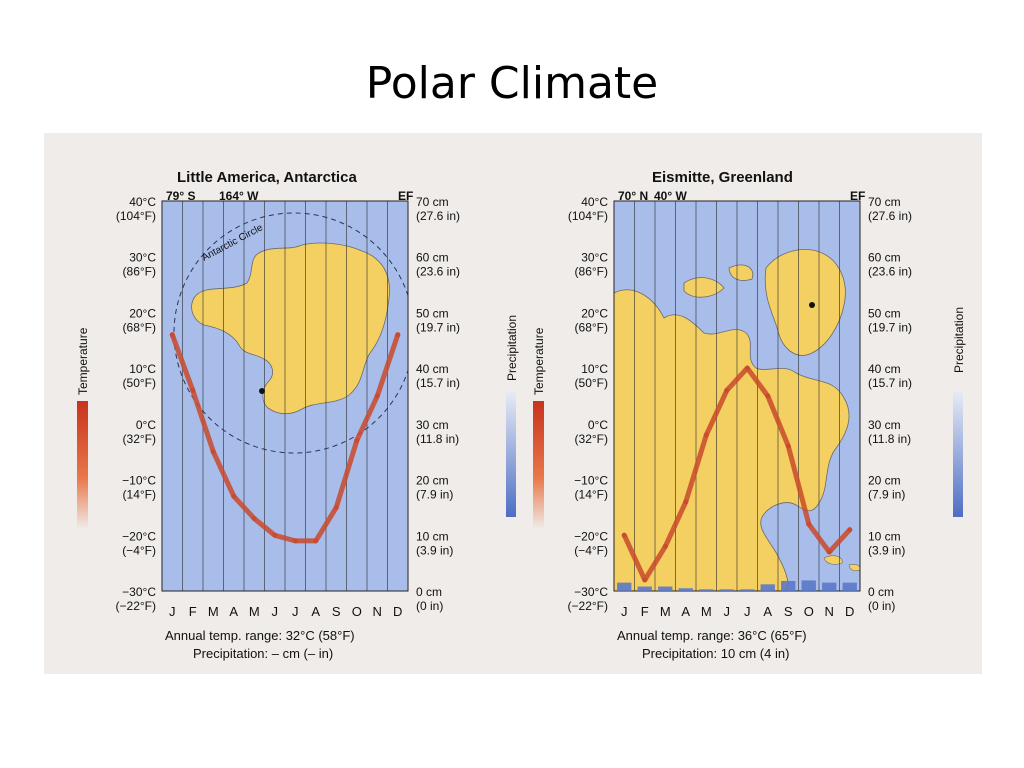 The image size is (1024, 768). I want to click on precipitation-total: Precipitation: 10 cm (4 in), so click(715, 653).